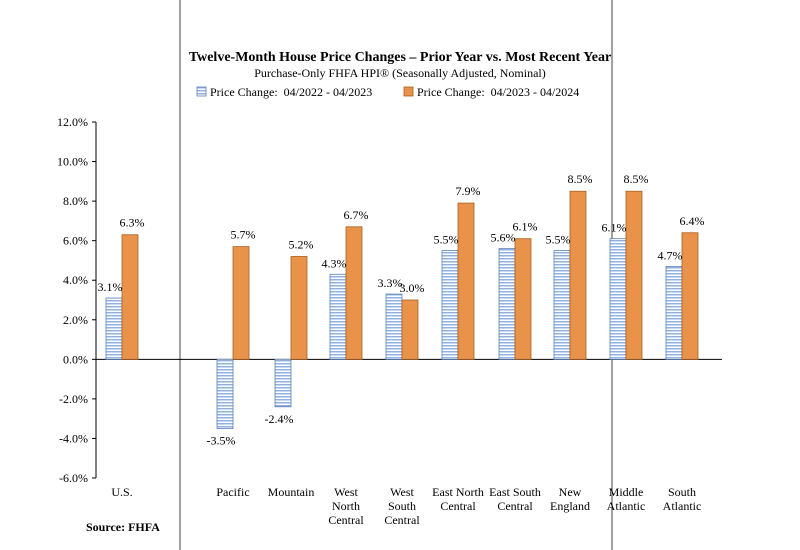 This screenshot has height=550, width=800. I want to click on category-label-line: Pacific, so click(232, 492).